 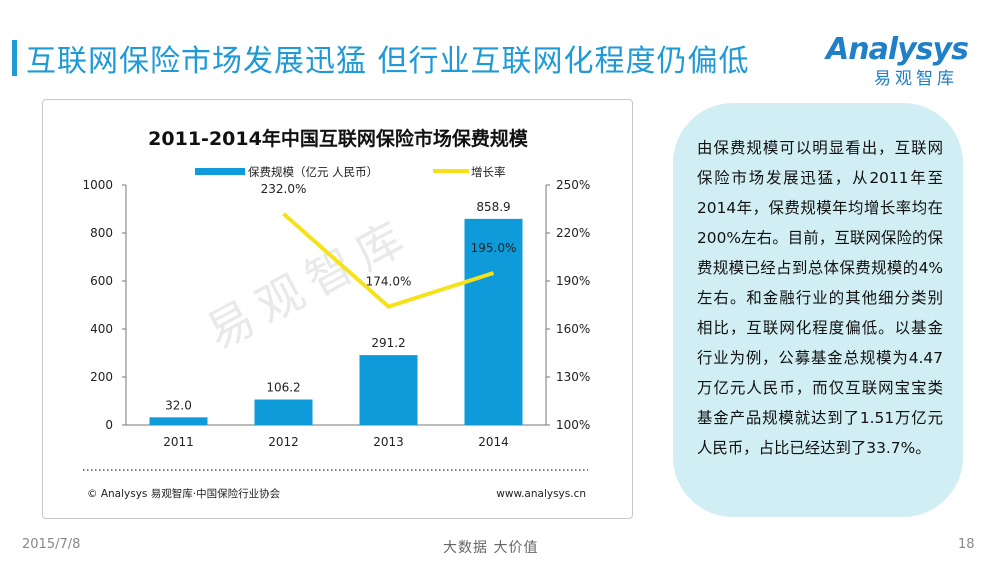 What do you see at coordinates (573, 233) in the screenshot?
I see `right-tick-label: 220%` at bounding box center [573, 233].